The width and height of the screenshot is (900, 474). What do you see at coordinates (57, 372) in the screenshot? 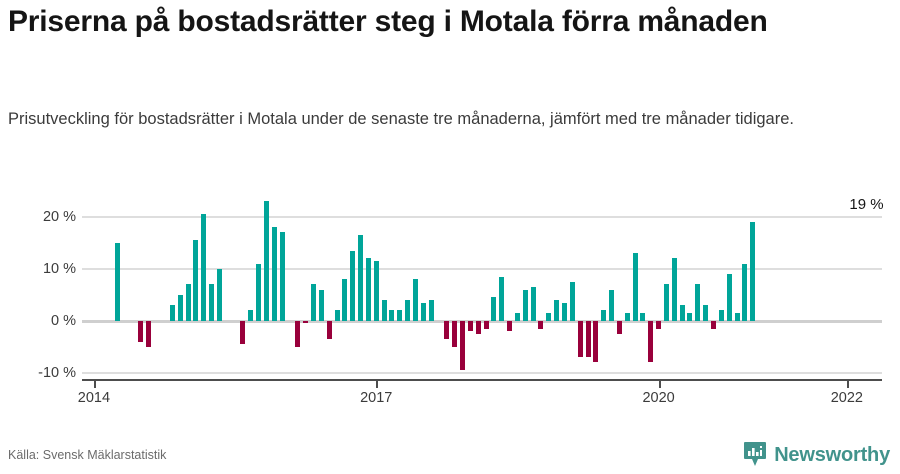
I see `y-axis-tick-label: -10 %` at bounding box center [57, 372].